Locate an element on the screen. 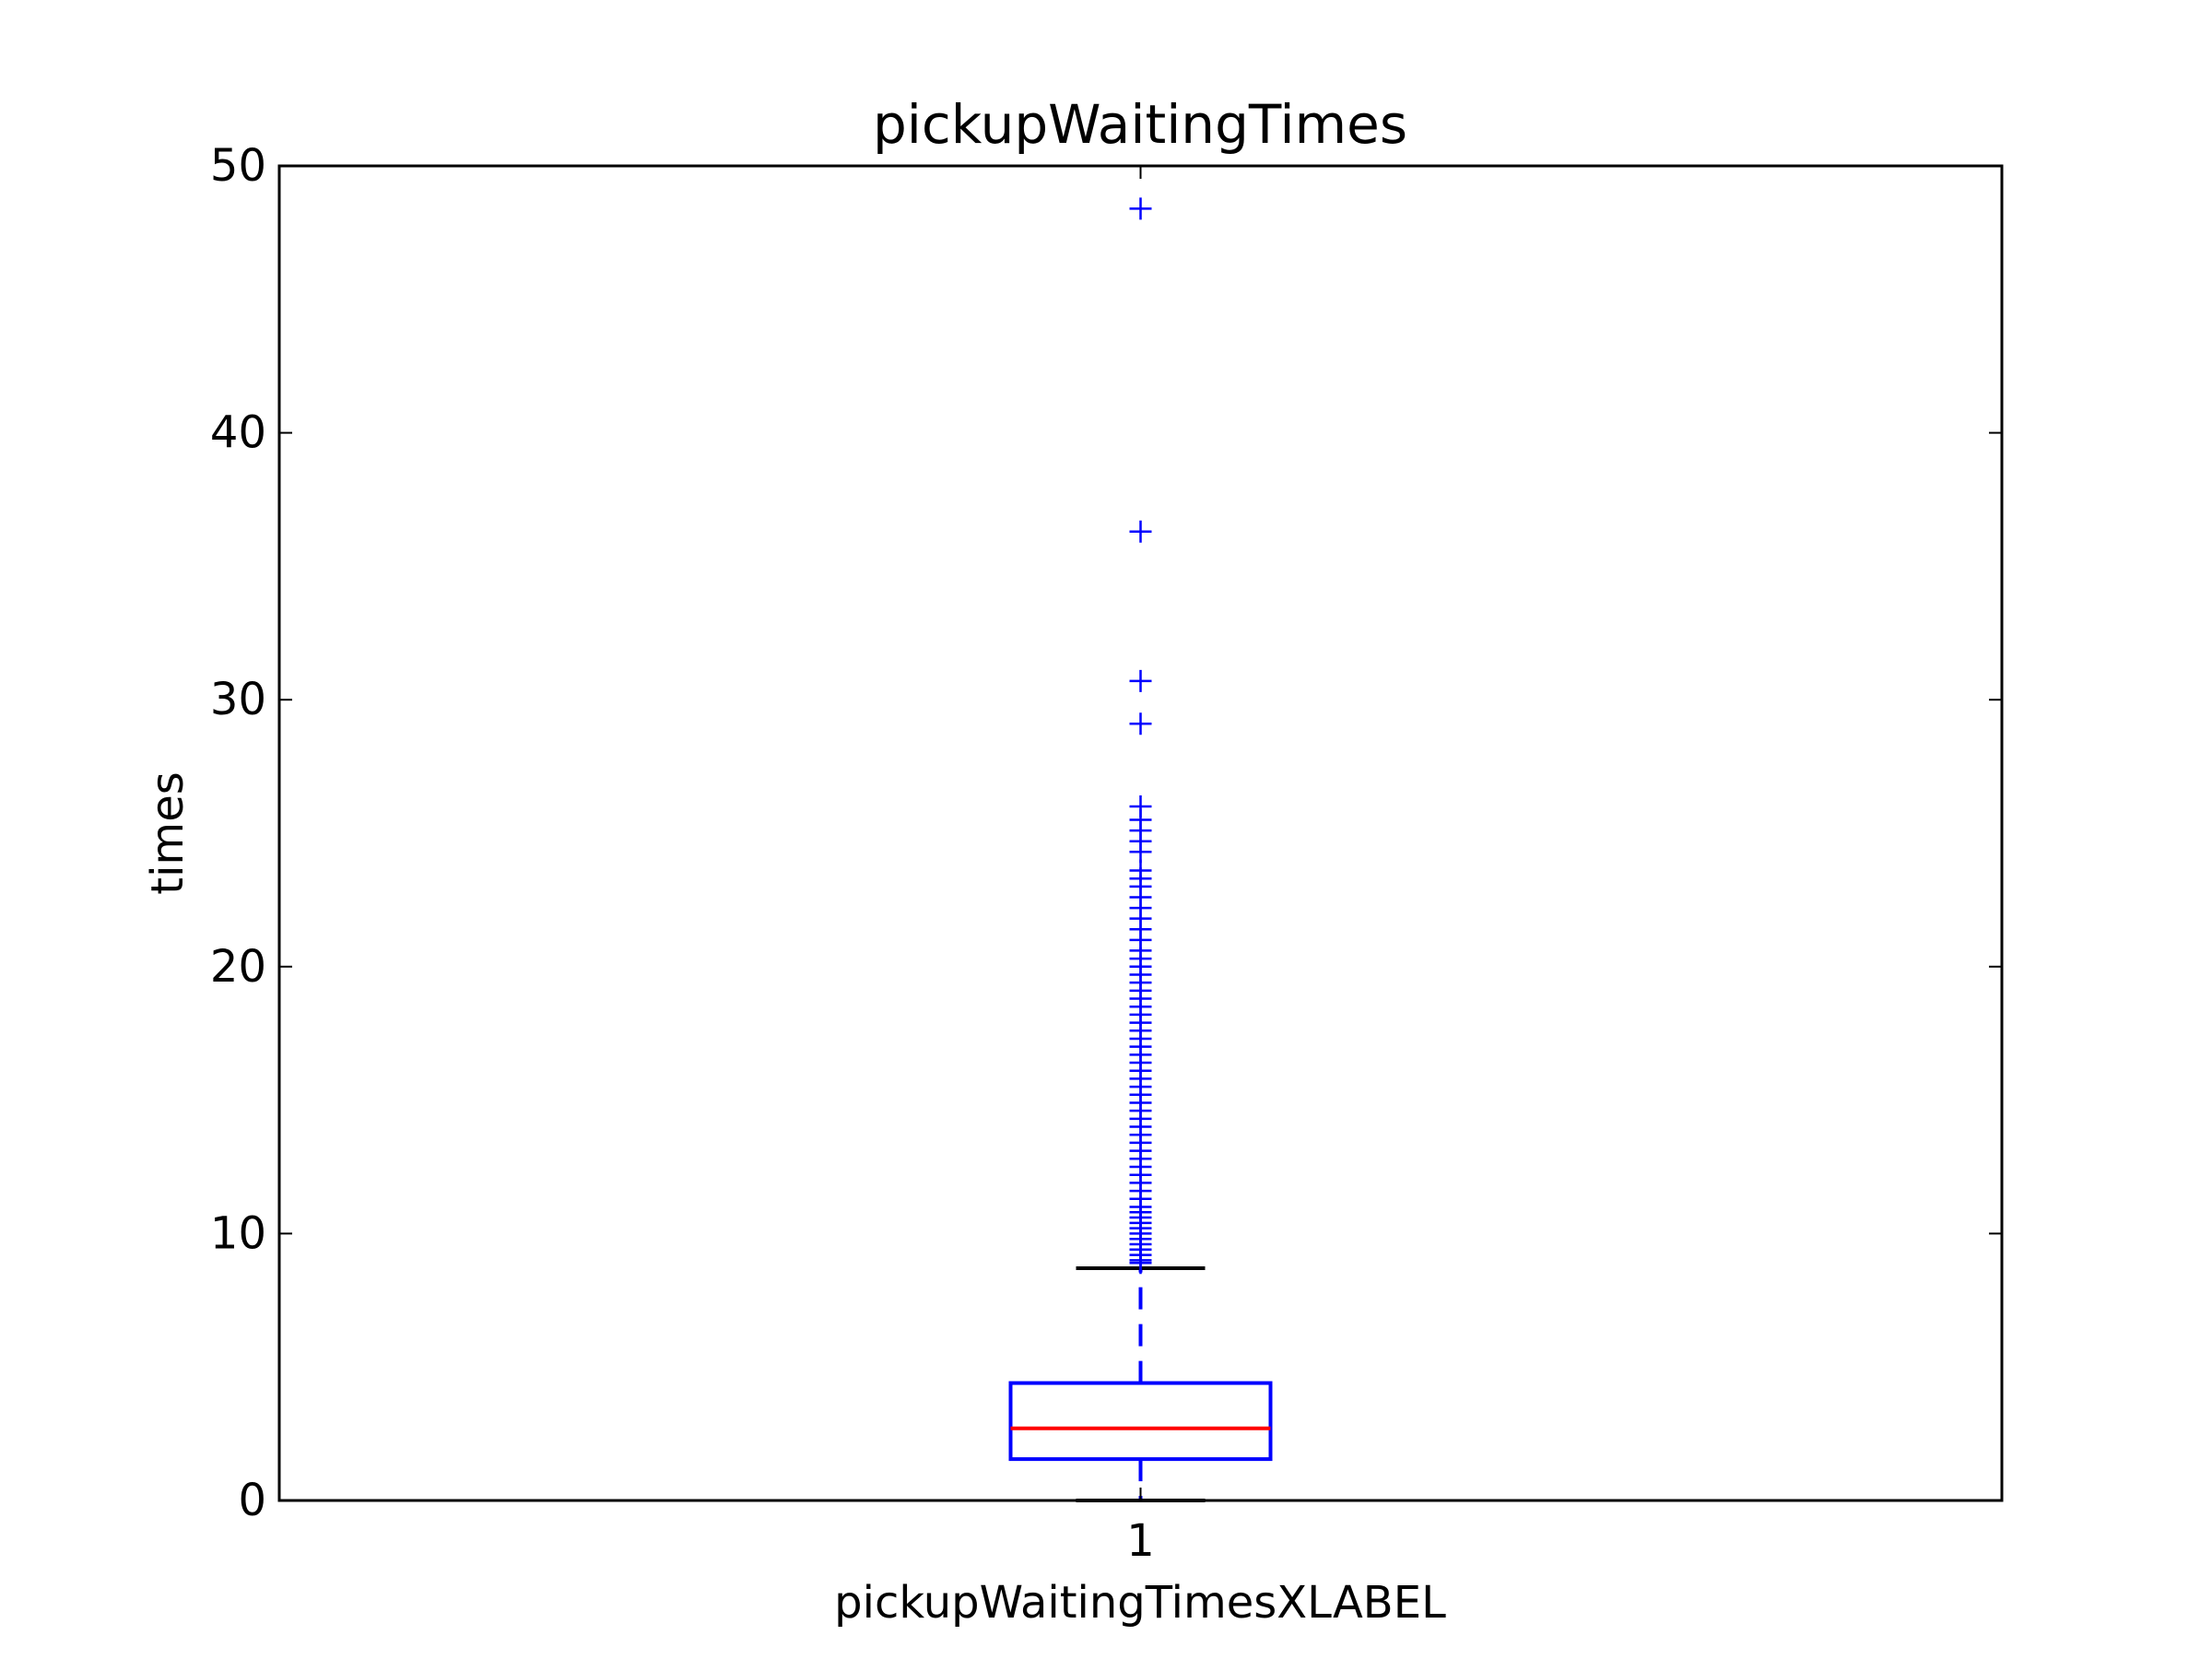  iqr-box is located at coordinates (1140, 1421).